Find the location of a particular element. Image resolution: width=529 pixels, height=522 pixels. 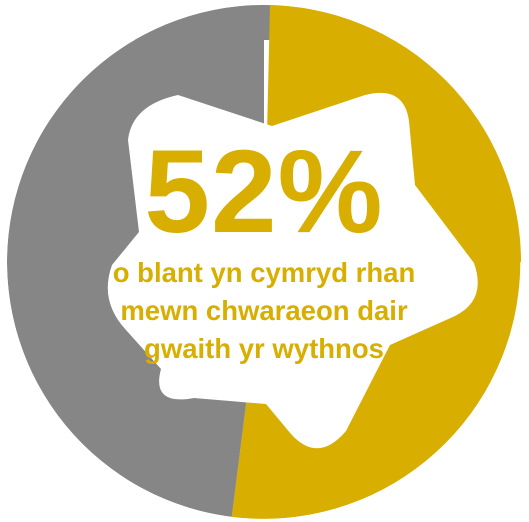

caption-line: mewn chwaraeon dair is located at coordinates (264, 310).